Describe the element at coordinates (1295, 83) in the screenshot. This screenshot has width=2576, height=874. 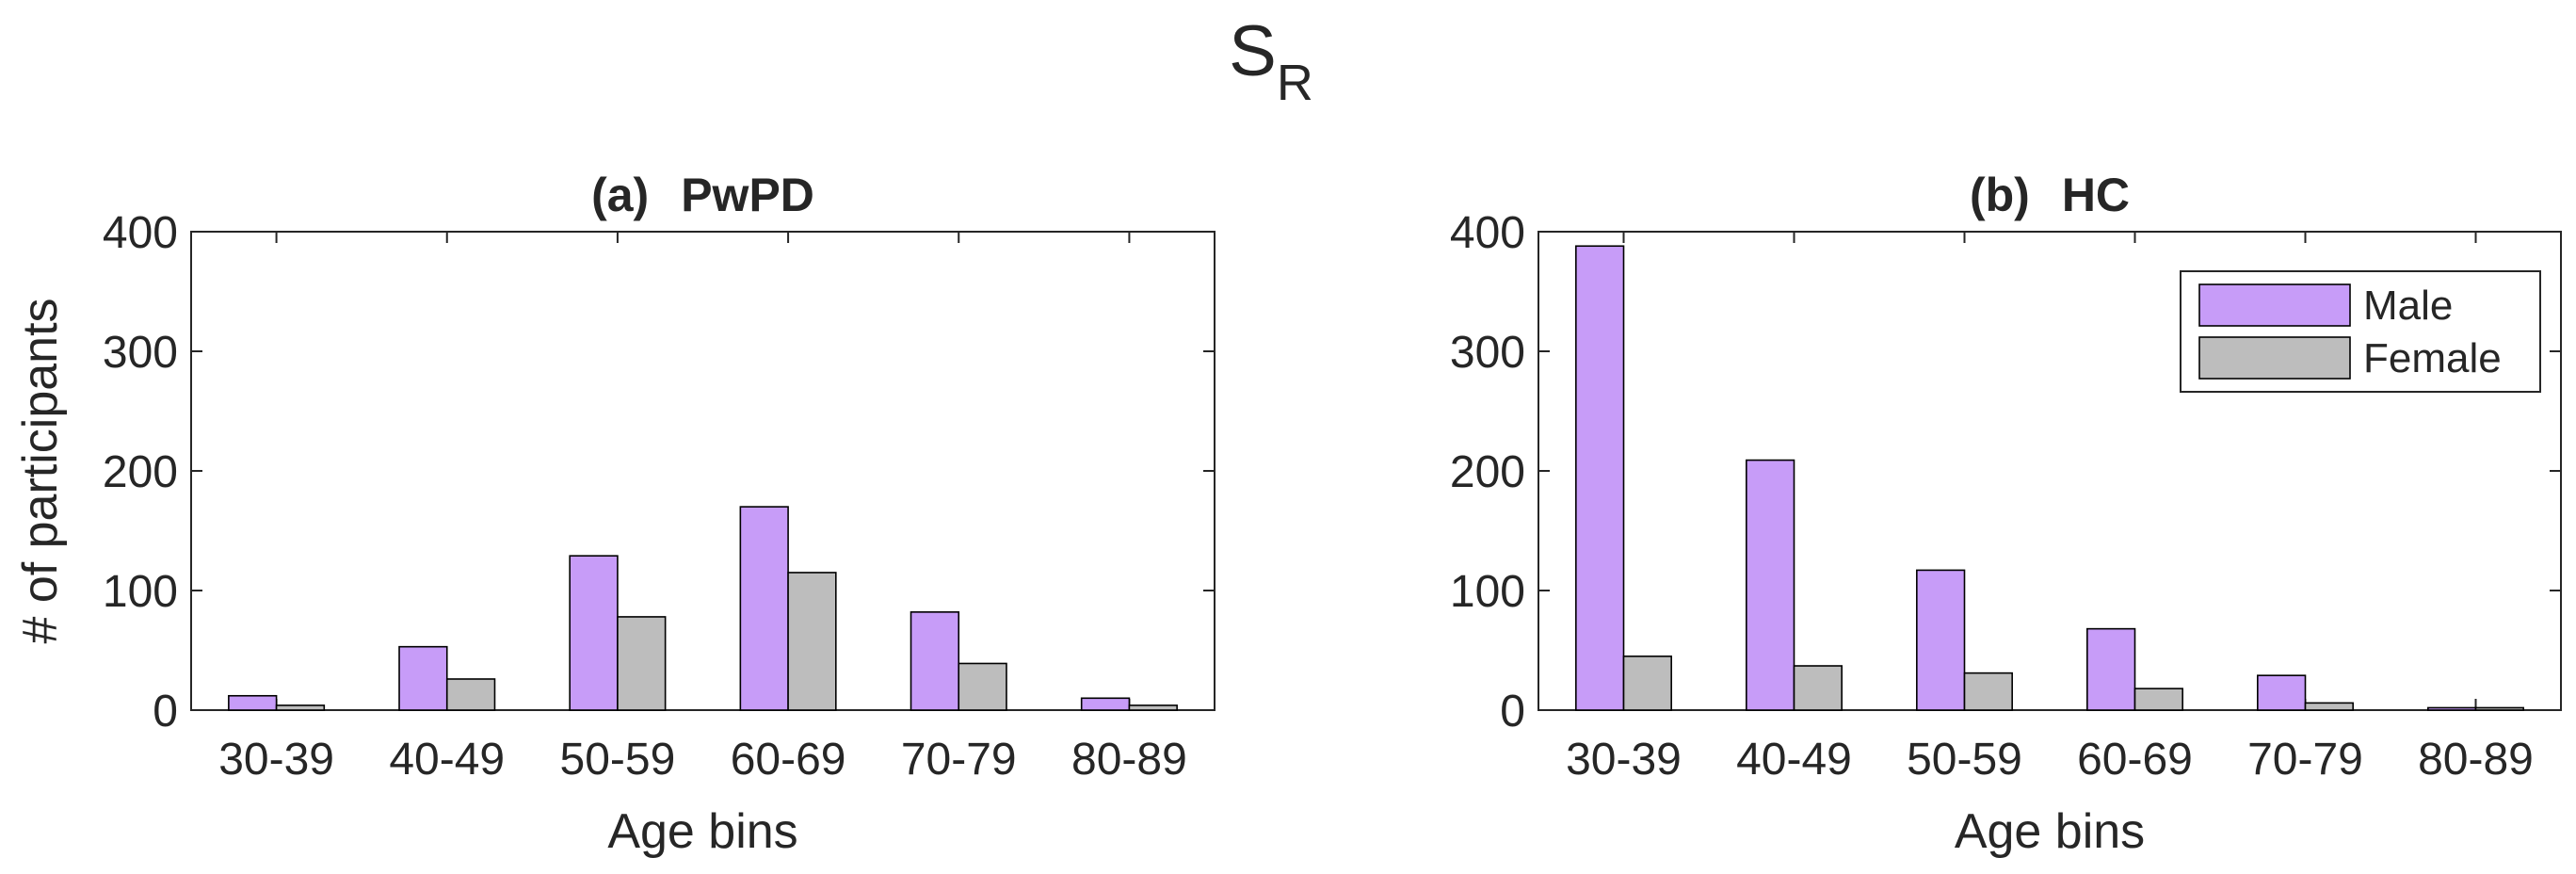
I see `suptitle-subscript: R` at that location.